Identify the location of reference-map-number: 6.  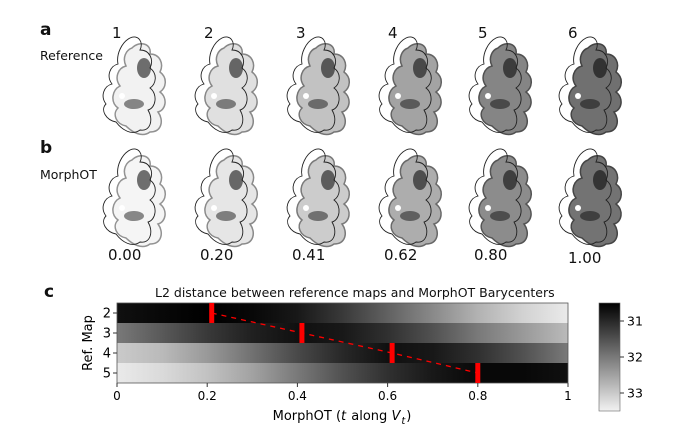
(573, 33).